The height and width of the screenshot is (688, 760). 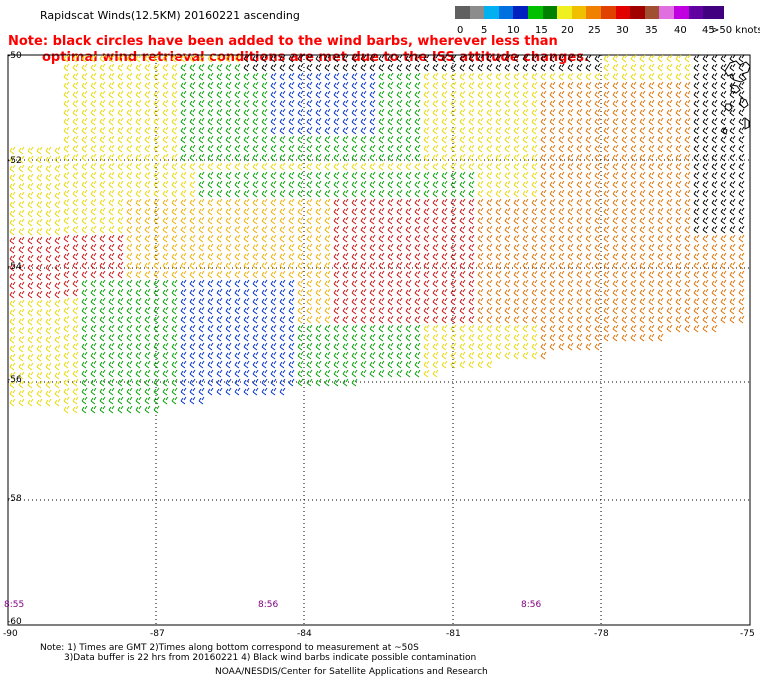 I want to click on lat-label: -52, so click(x=14, y=161).